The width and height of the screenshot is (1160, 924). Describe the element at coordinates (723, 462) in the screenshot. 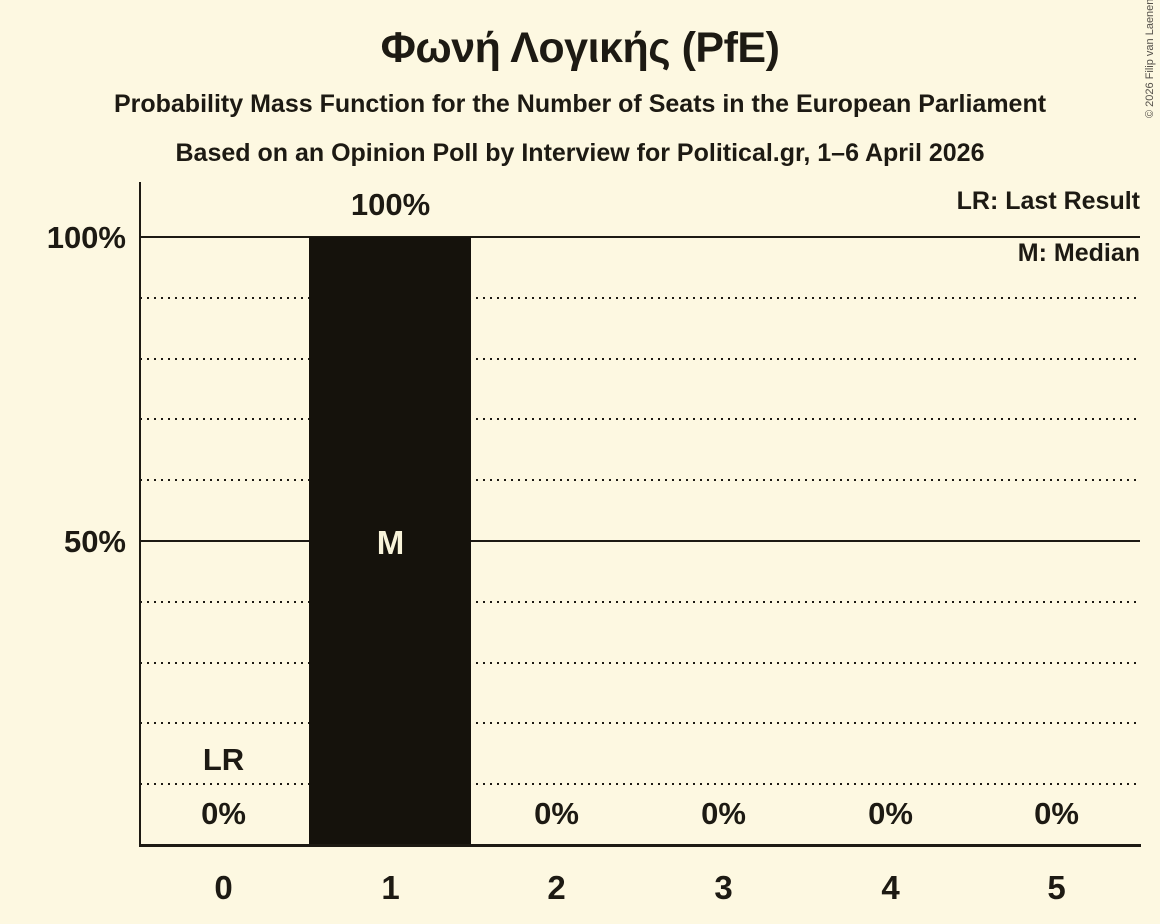

I see `column-seats-3: 0% 3` at that location.